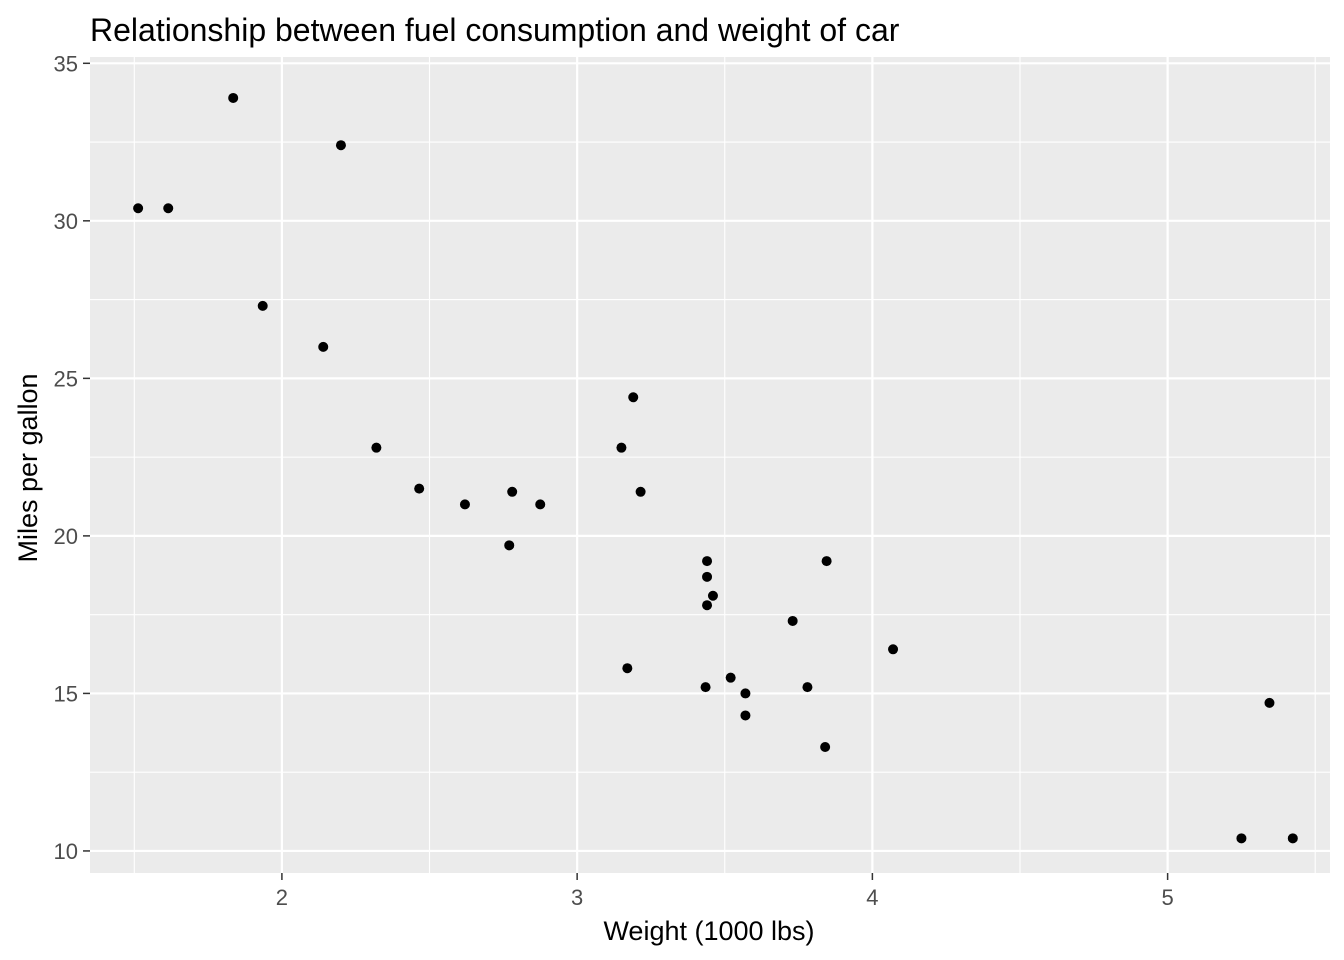  I want to click on y-tick-label: 20, so click(66, 536).